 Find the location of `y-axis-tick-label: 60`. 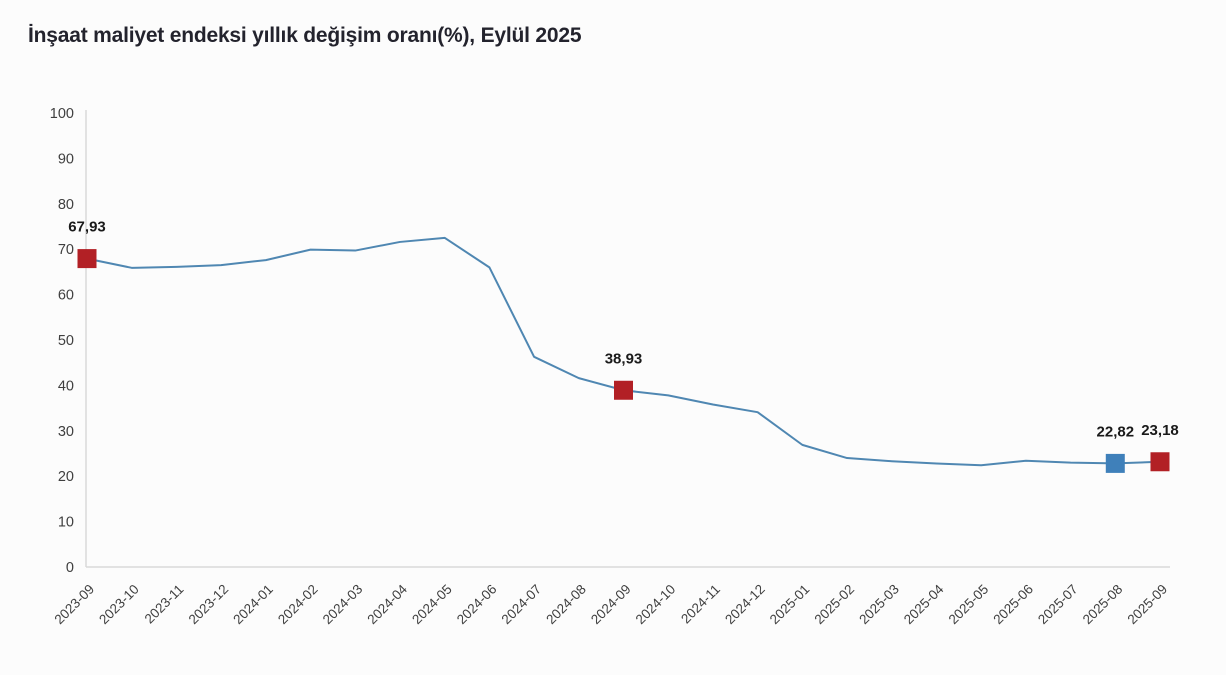

y-axis-tick-label: 60 is located at coordinates (66, 296).